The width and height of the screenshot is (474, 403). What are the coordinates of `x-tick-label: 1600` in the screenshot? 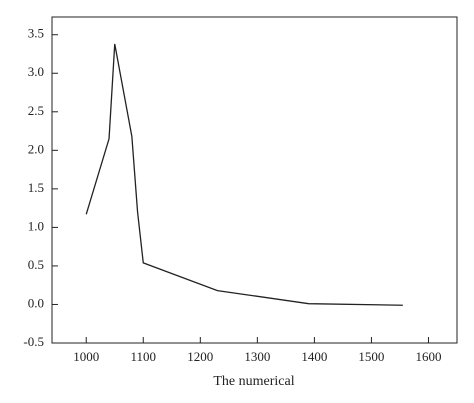 It's located at (428, 356).